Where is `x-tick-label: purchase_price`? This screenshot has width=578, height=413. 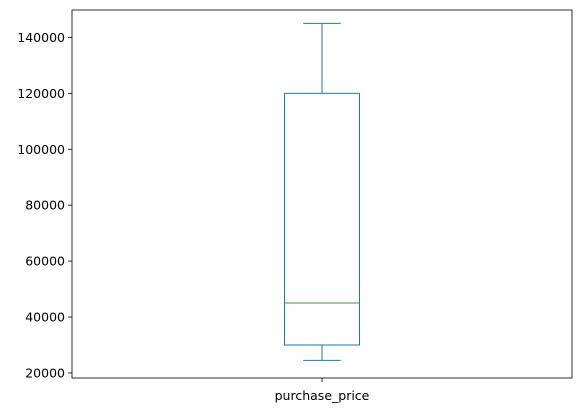 x-tick-label: purchase_price is located at coordinates (322, 395).